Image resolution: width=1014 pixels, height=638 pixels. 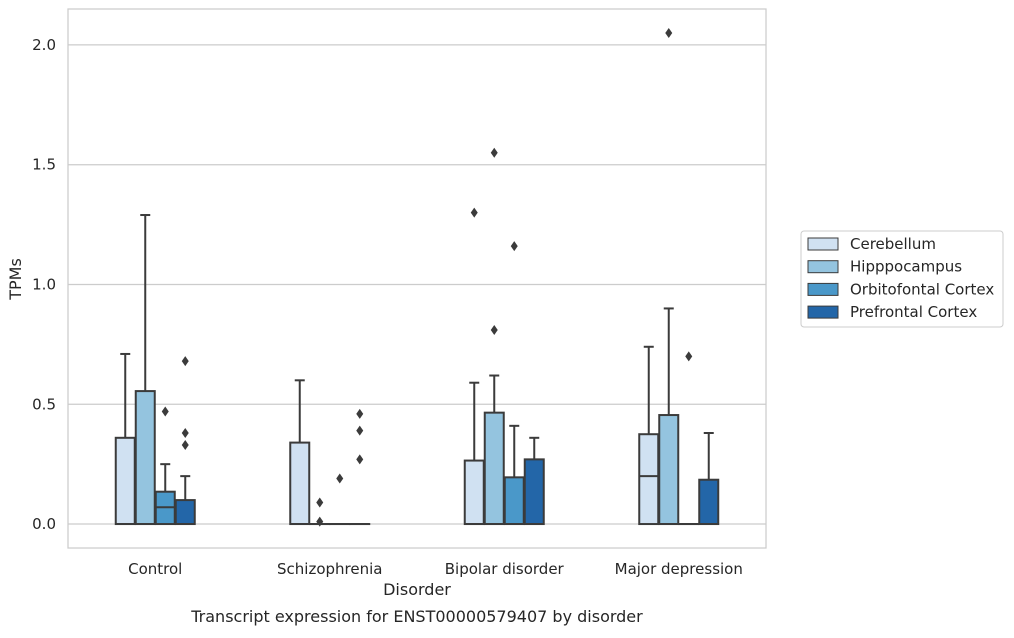 I want to click on legend-label: Cerebellum, so click(x=893, y=244).